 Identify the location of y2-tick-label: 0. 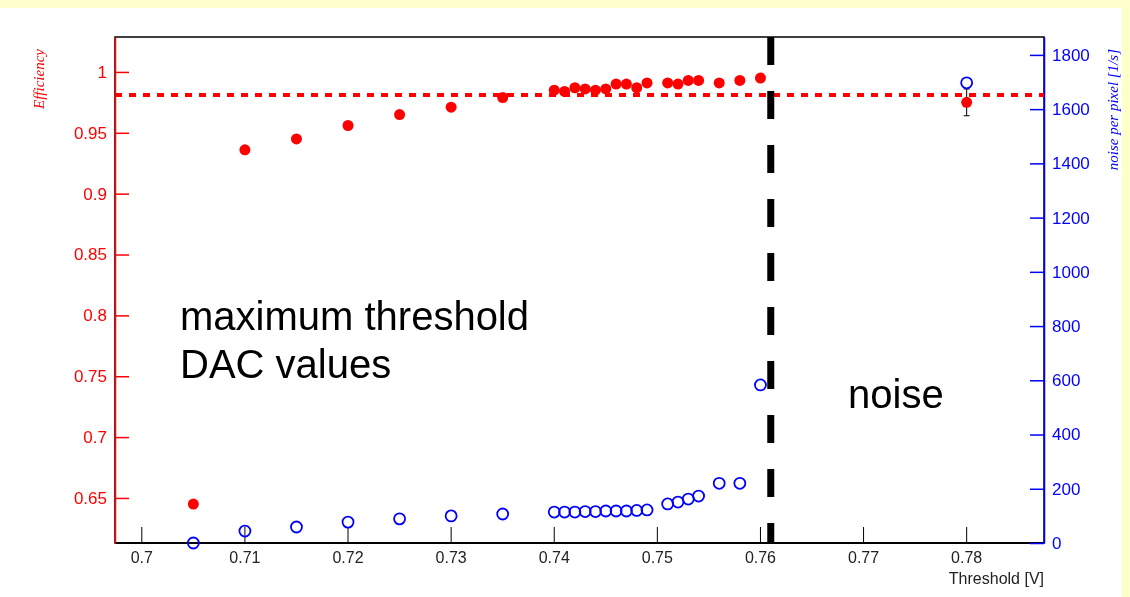
(1057, 543).